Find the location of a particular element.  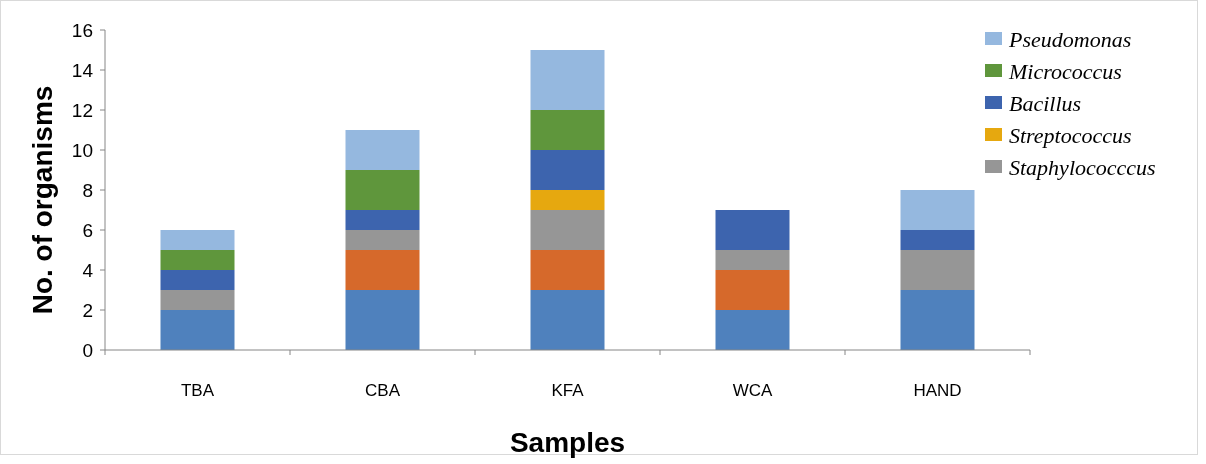

legend-label: Micrococcus is located at coordinates (1065, 71).